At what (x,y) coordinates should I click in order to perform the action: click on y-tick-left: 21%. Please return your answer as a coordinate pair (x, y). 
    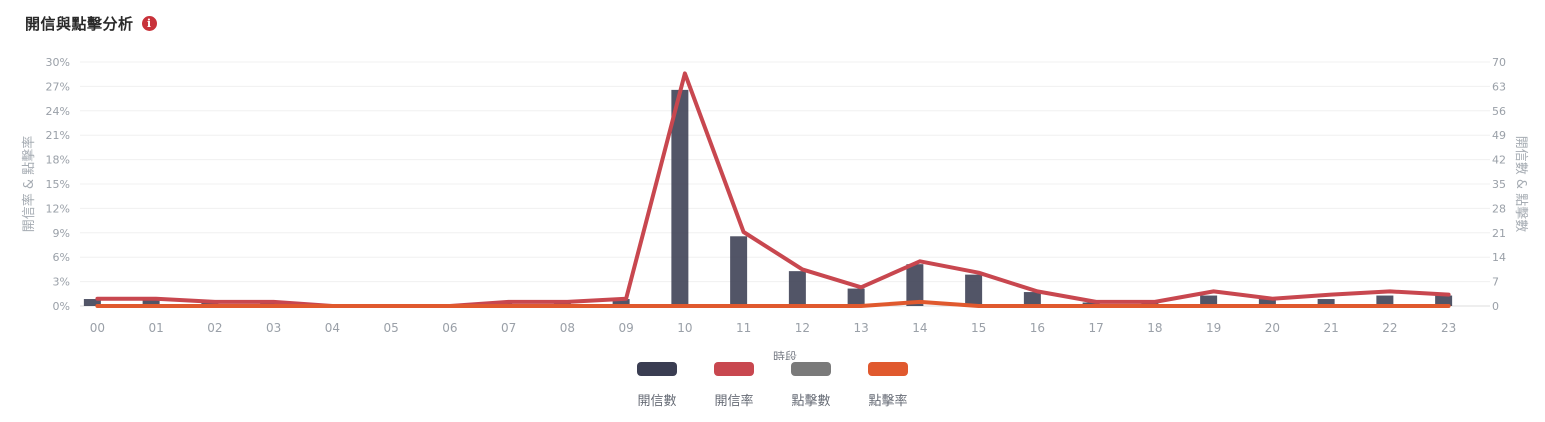
    Looking at the image, I should click on (58, 135).